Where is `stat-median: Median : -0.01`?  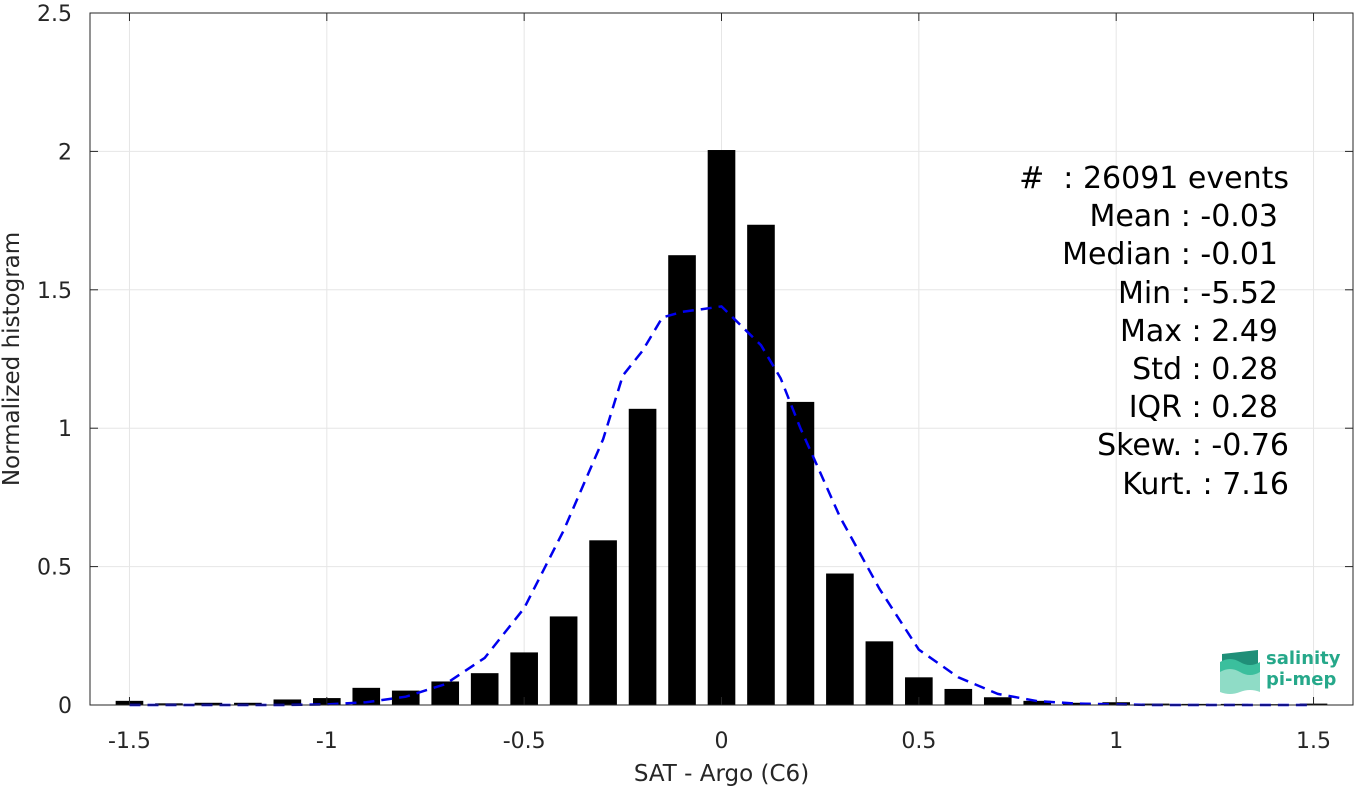
stat-median: Median : -0.01 is located at coordinates (1170, 255).